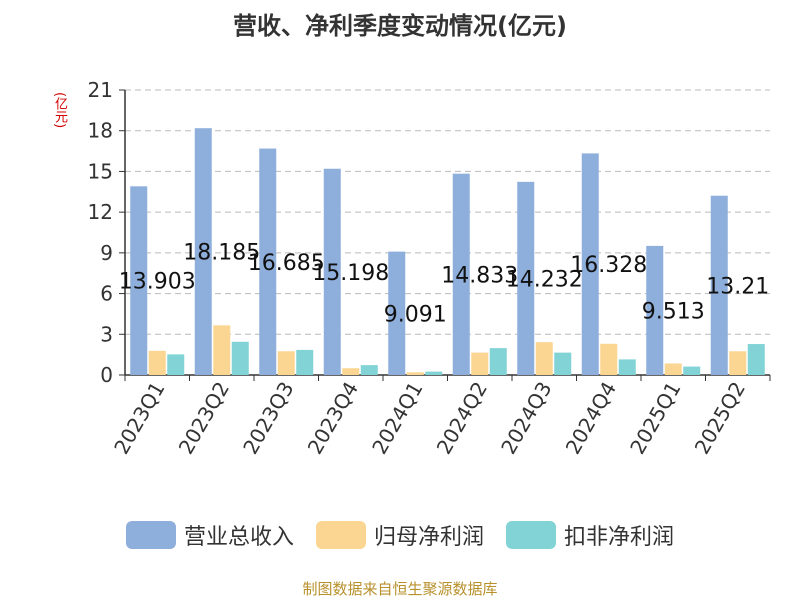 The image size is (800, 600). Describe the element at coordinates (462, 418) in the screenshot. I see `x-tick-label: 2024Q2` at that location.